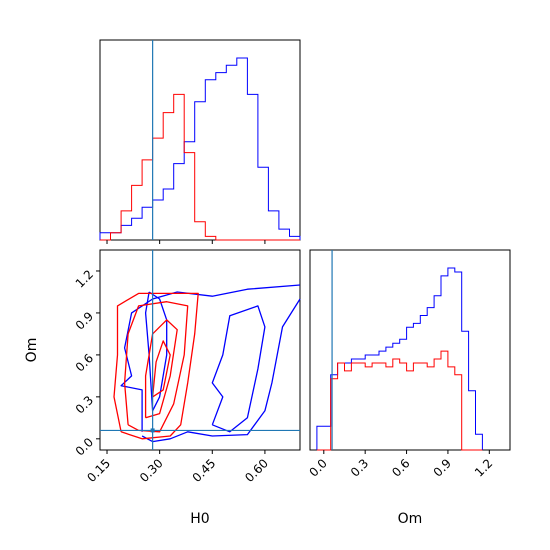  I want to click on contour-ytick-label-3: 0.9, so click(84, 320).